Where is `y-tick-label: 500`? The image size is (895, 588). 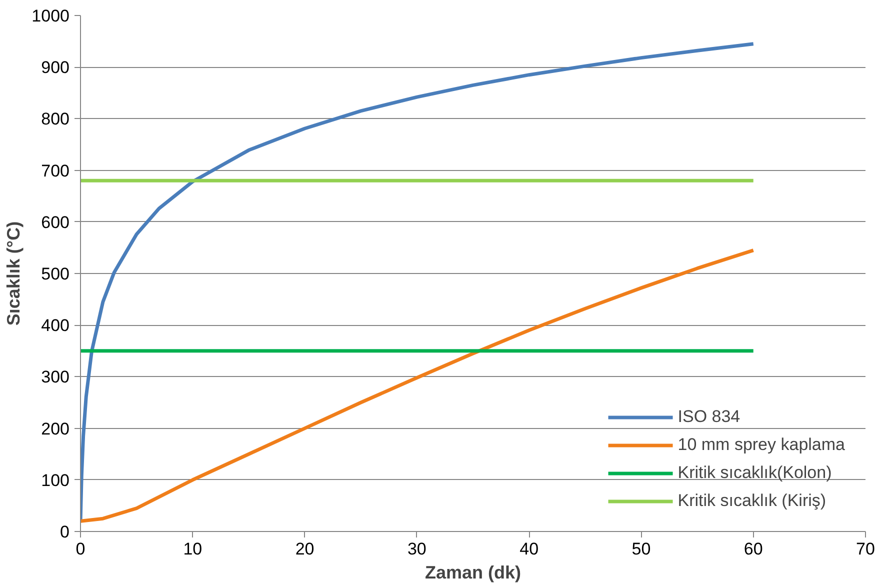
y-tick-label: 500 is located at coordinates (55, 274).